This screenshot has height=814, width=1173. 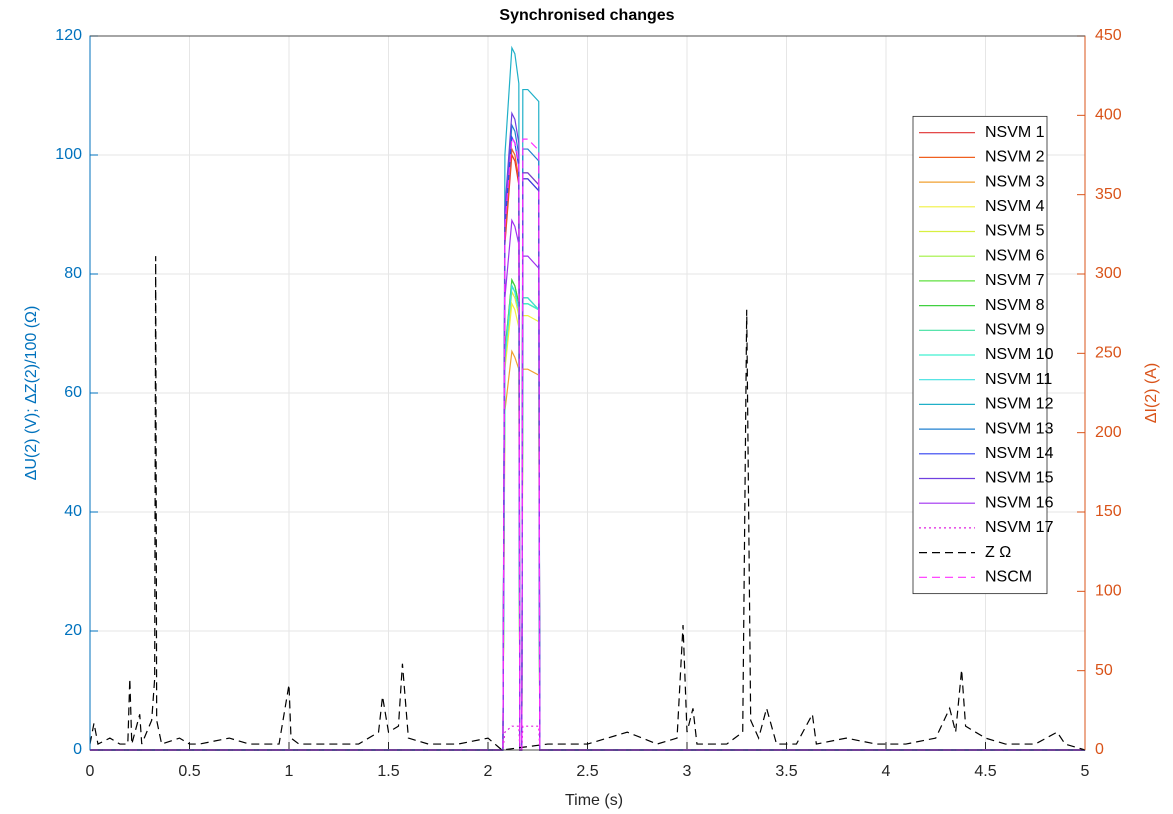 I want to click on legend-label: NSVM 9, so click(x=1015, y=330).